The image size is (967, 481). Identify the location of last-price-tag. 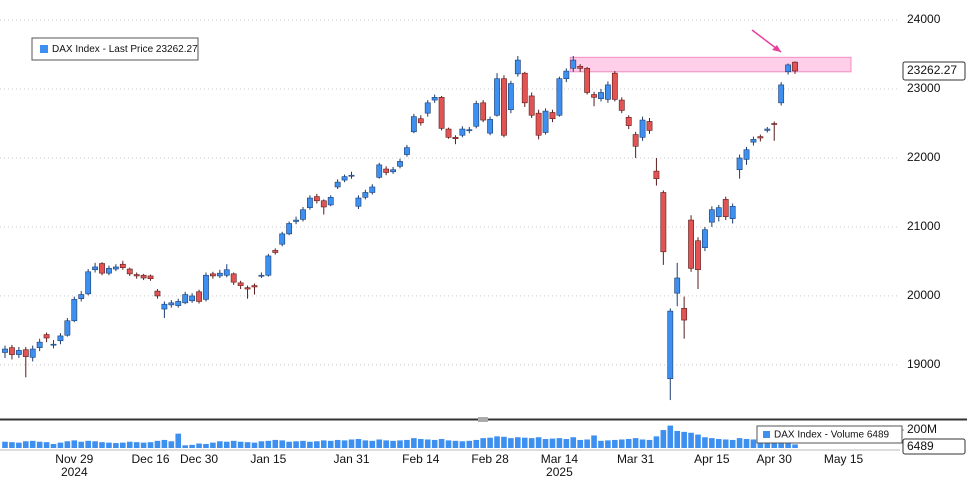
(934, 71).